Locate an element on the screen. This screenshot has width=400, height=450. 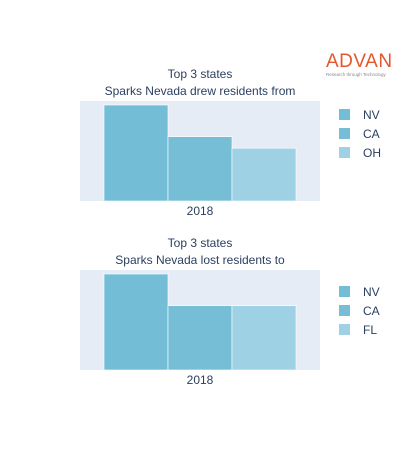
bar-fl is located at coordinates (264, 338).